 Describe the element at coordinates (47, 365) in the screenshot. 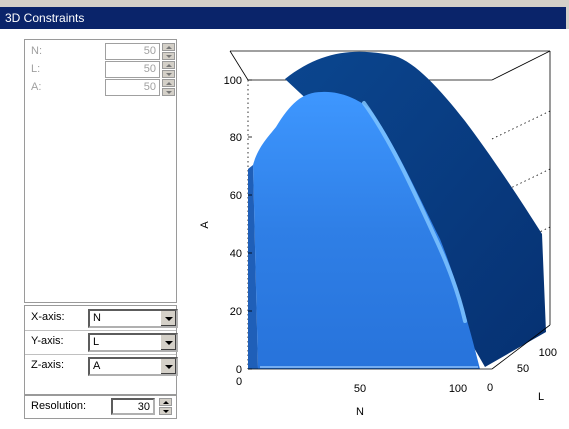

I see `z-axis-label: Z-axis:` at that location.